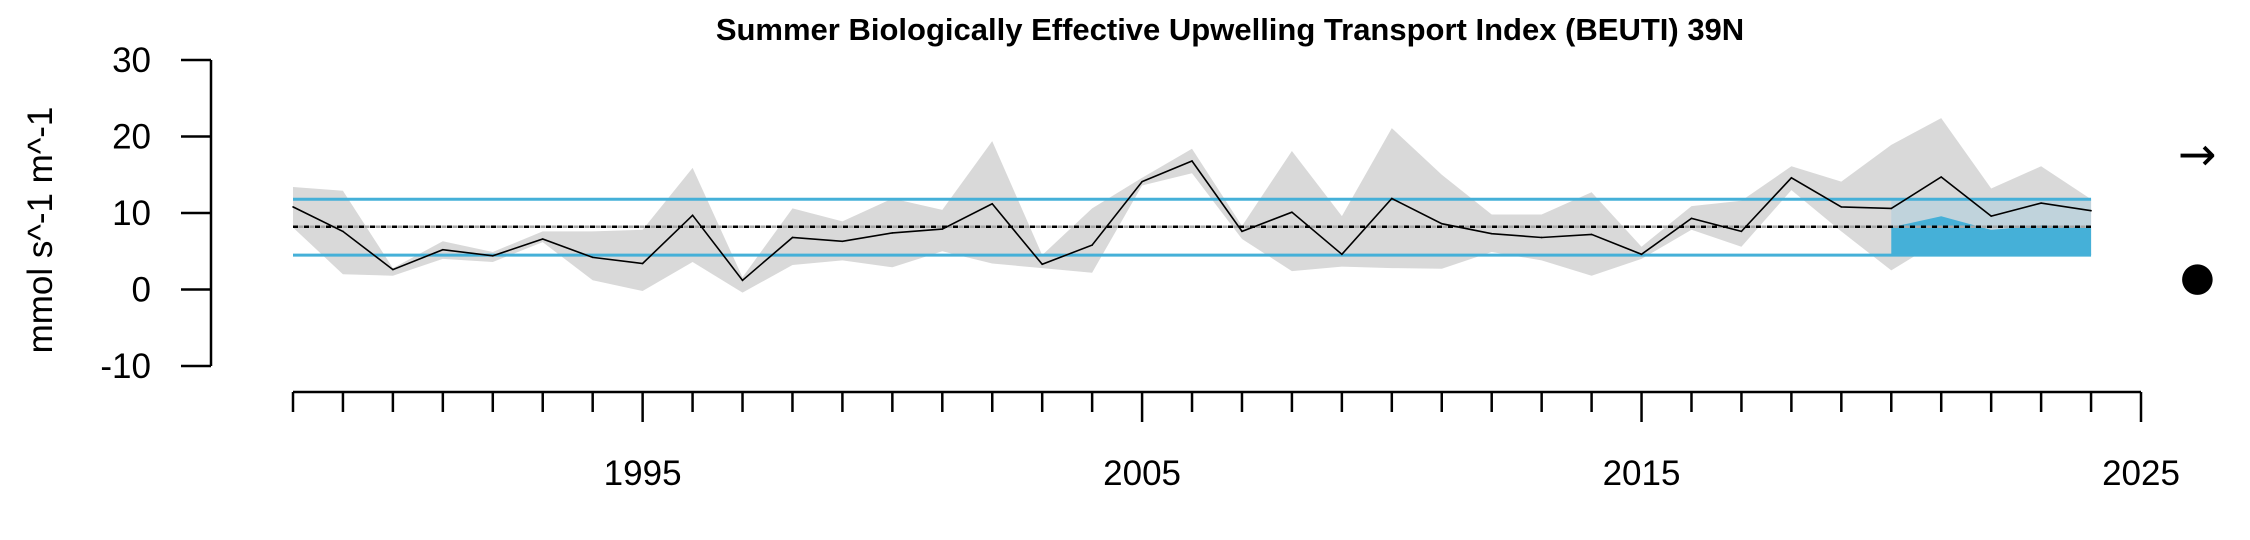  Describe the element at coordinates (131, 213) in the screenshot. I see `y-tick-label: 10` at that location.